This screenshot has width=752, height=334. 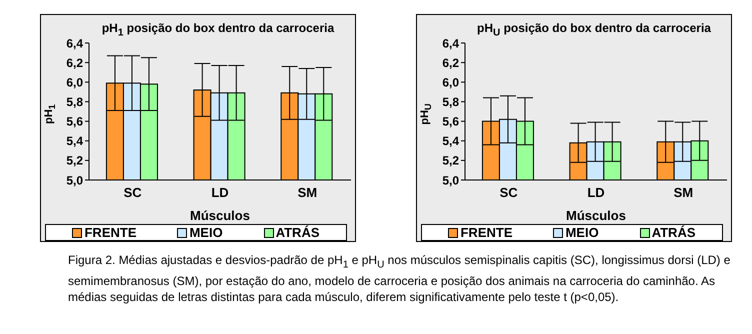 What do you see at coordinates (594, 29) in the screenshot?
I see `chart-title: pH$_{U}$ posição do box dentro da carroceria` at bounding box center [594, 29].